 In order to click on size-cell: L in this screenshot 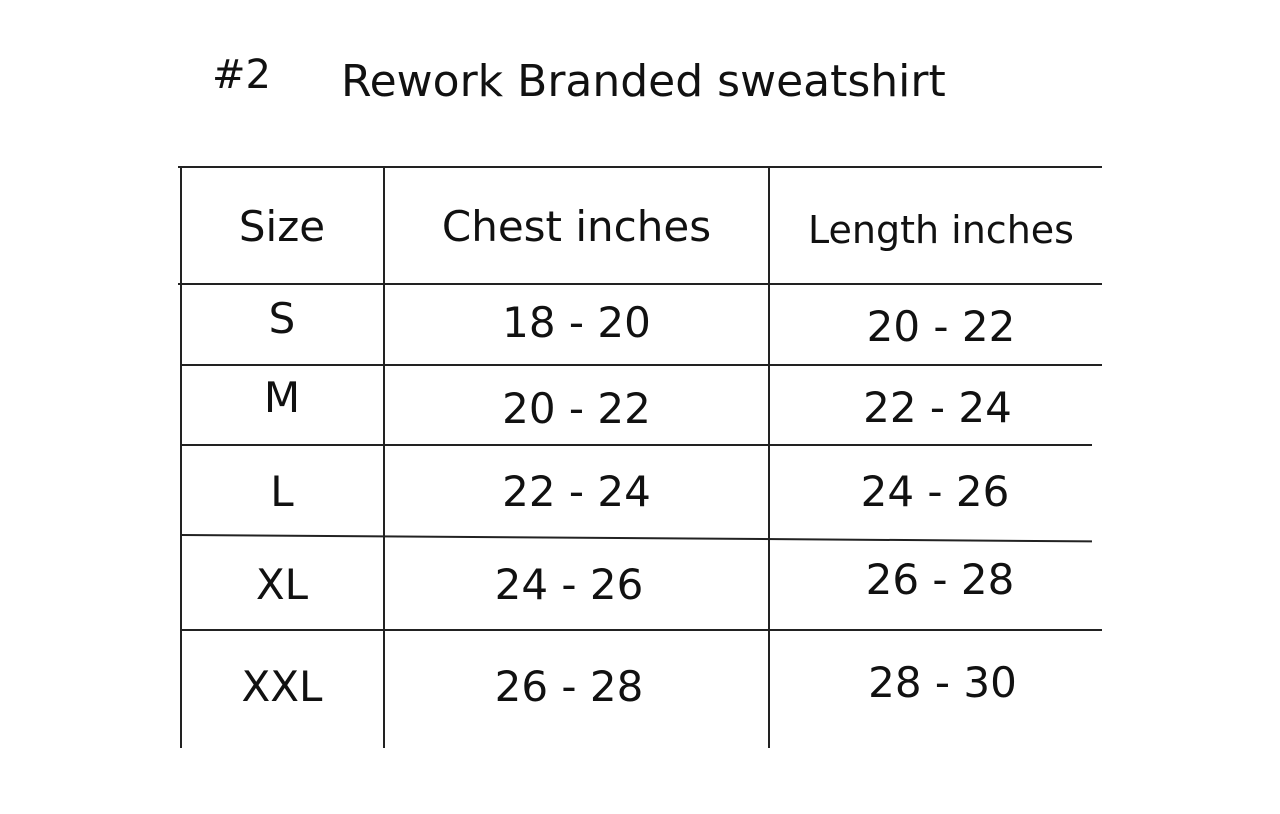, I will do `click(282, 491)`.